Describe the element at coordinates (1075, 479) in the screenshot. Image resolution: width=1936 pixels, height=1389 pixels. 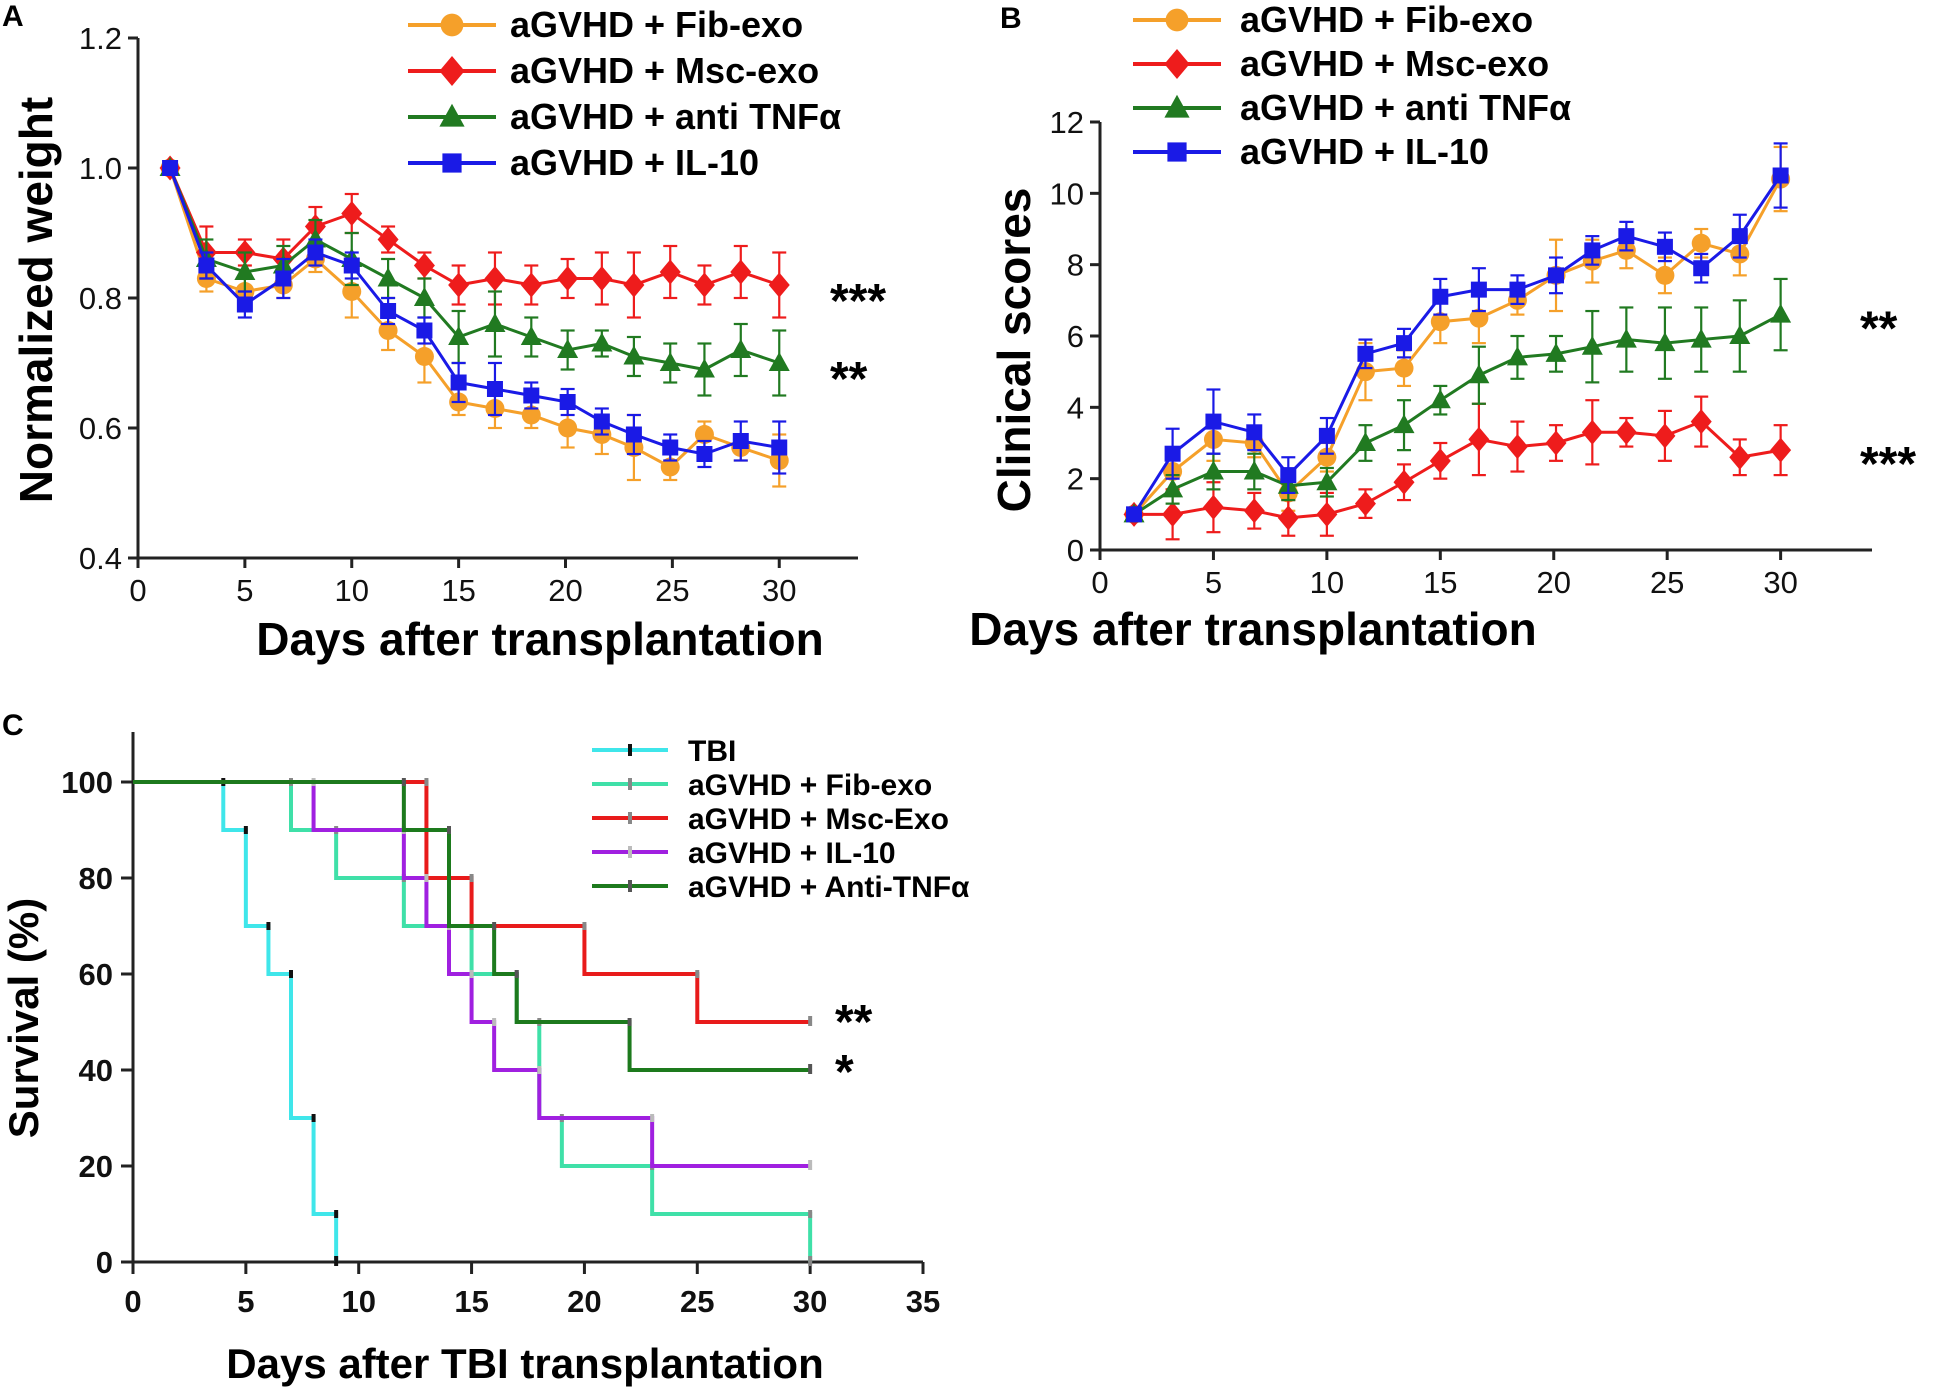
I see `y-tick-label: 2` at that location.